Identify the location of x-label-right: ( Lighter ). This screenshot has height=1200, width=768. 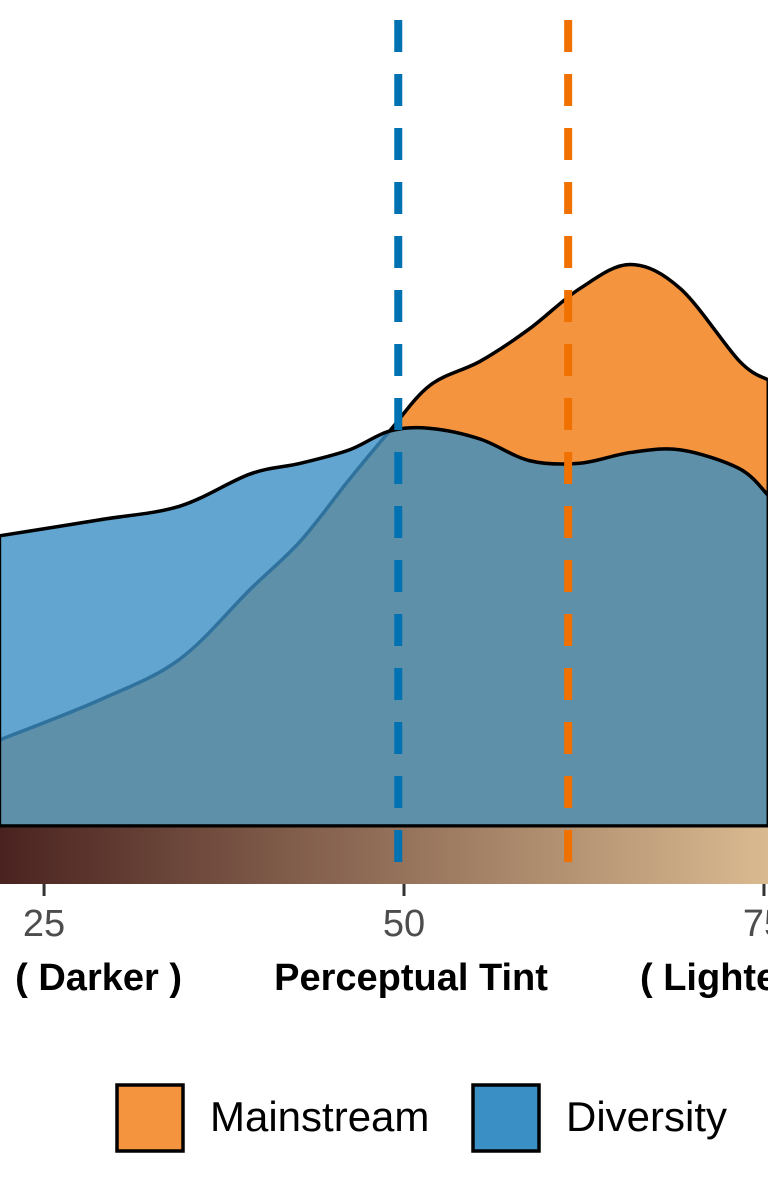
(704, 978).